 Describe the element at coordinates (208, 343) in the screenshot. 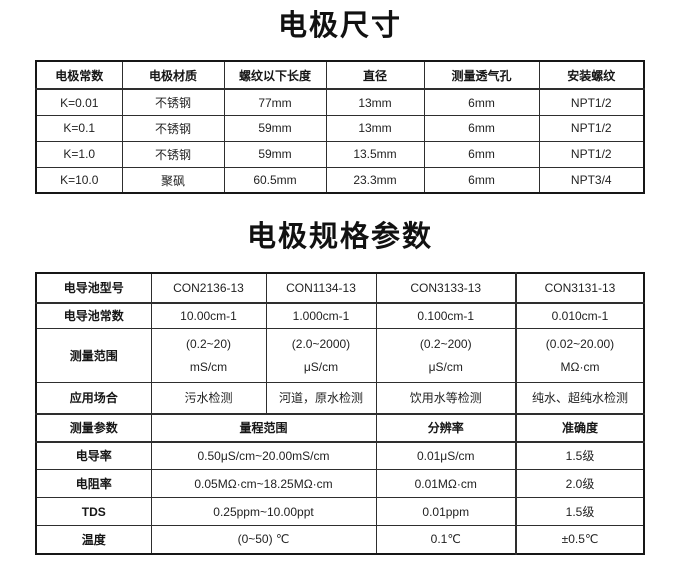

I see `range-value-line: (0.2~20)` at that location.